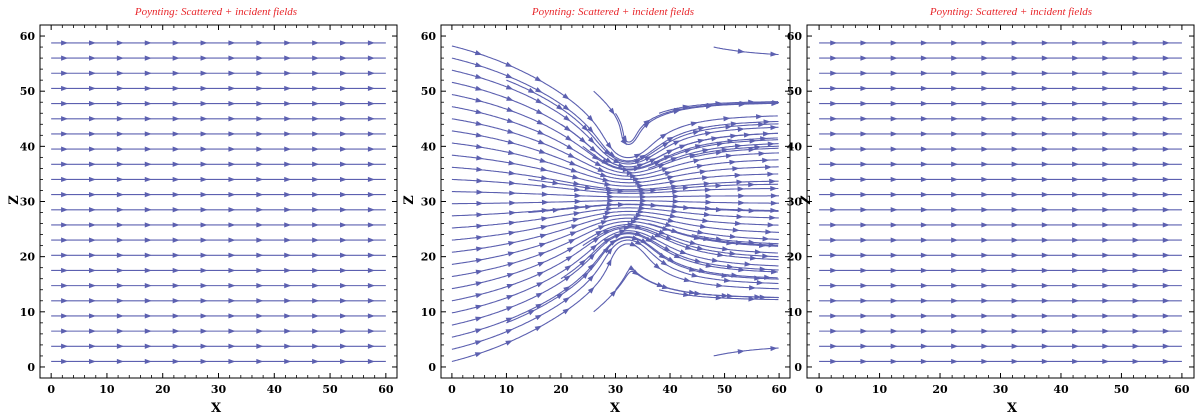 The width and height of the screenshot is (1201, 418). Describe the element at coordinates (507, 389) in the screenshot. I see `x-tick-label: 10` at that location.